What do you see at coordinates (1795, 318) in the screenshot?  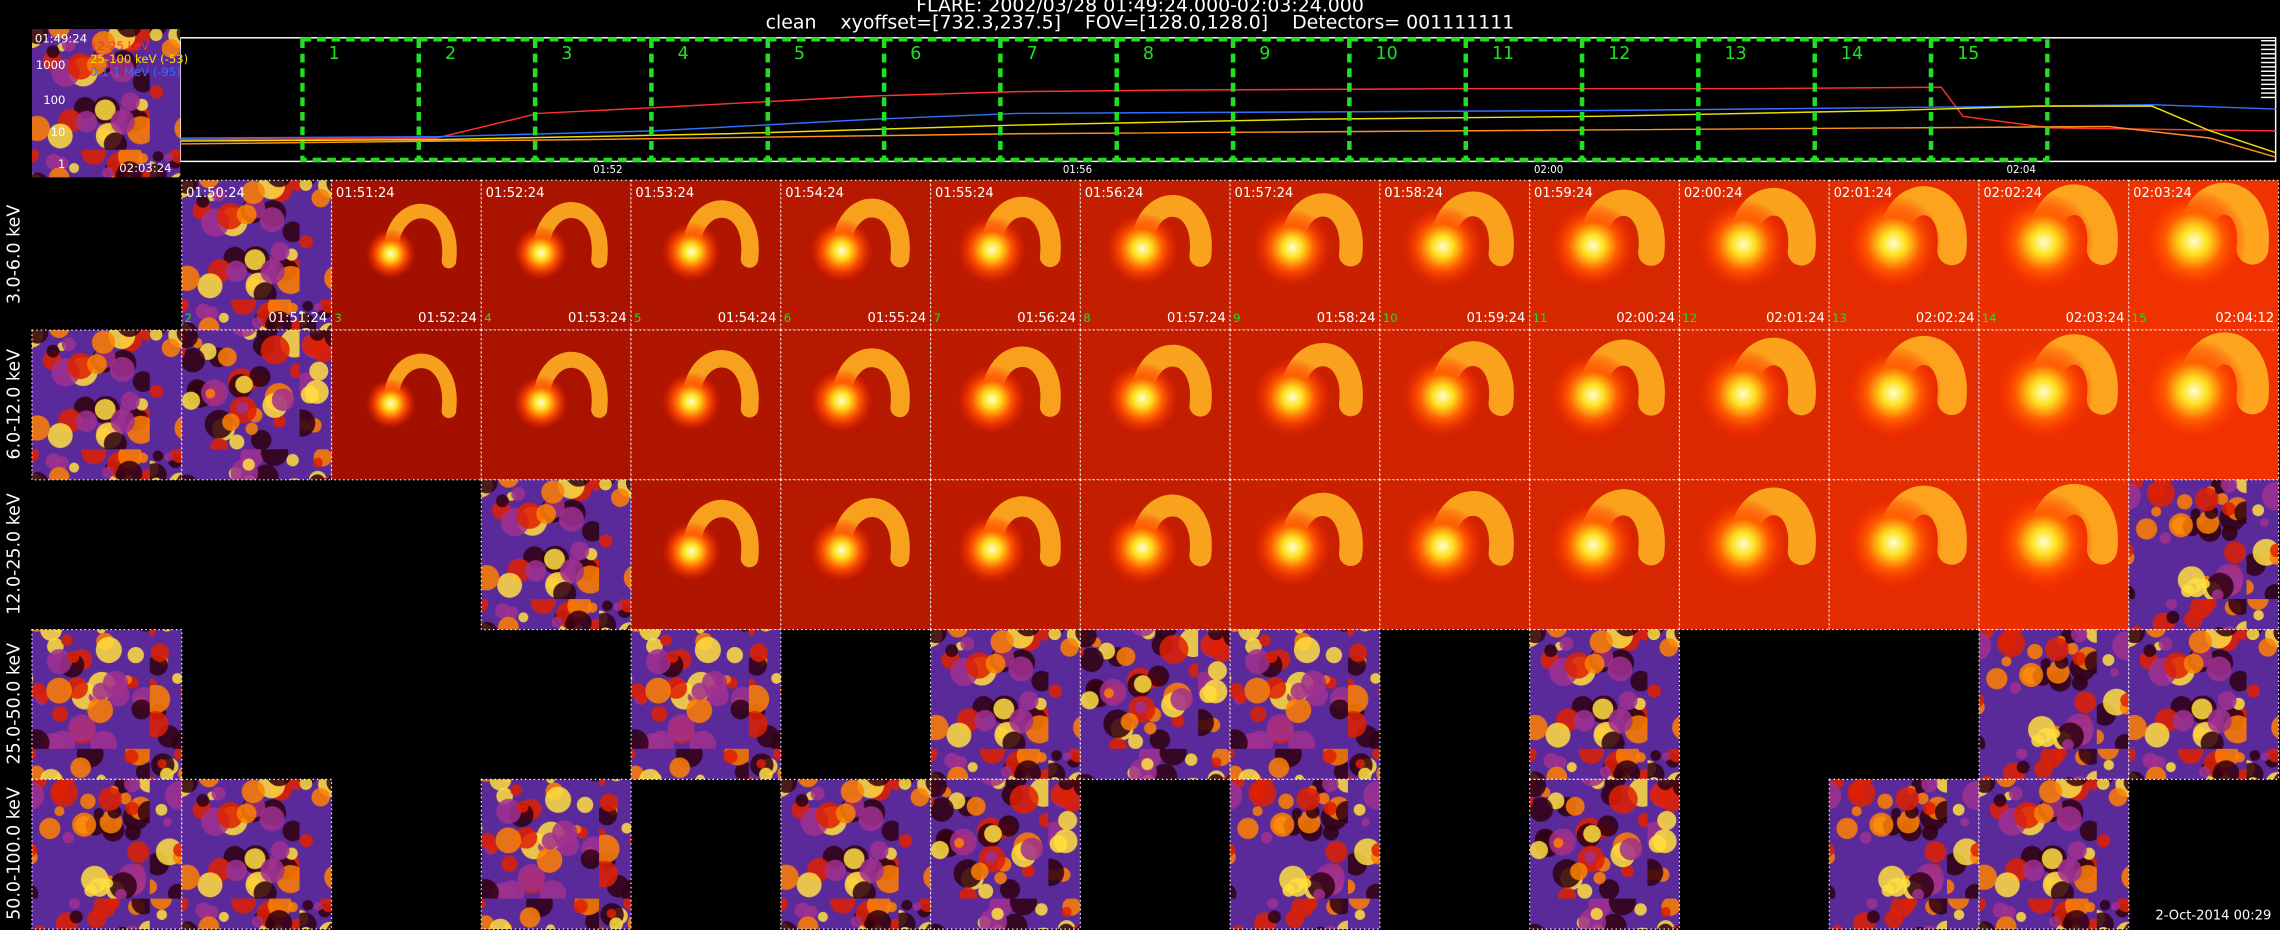 I see `end-time: 02:01:24` at bounding box center [1795, 318].